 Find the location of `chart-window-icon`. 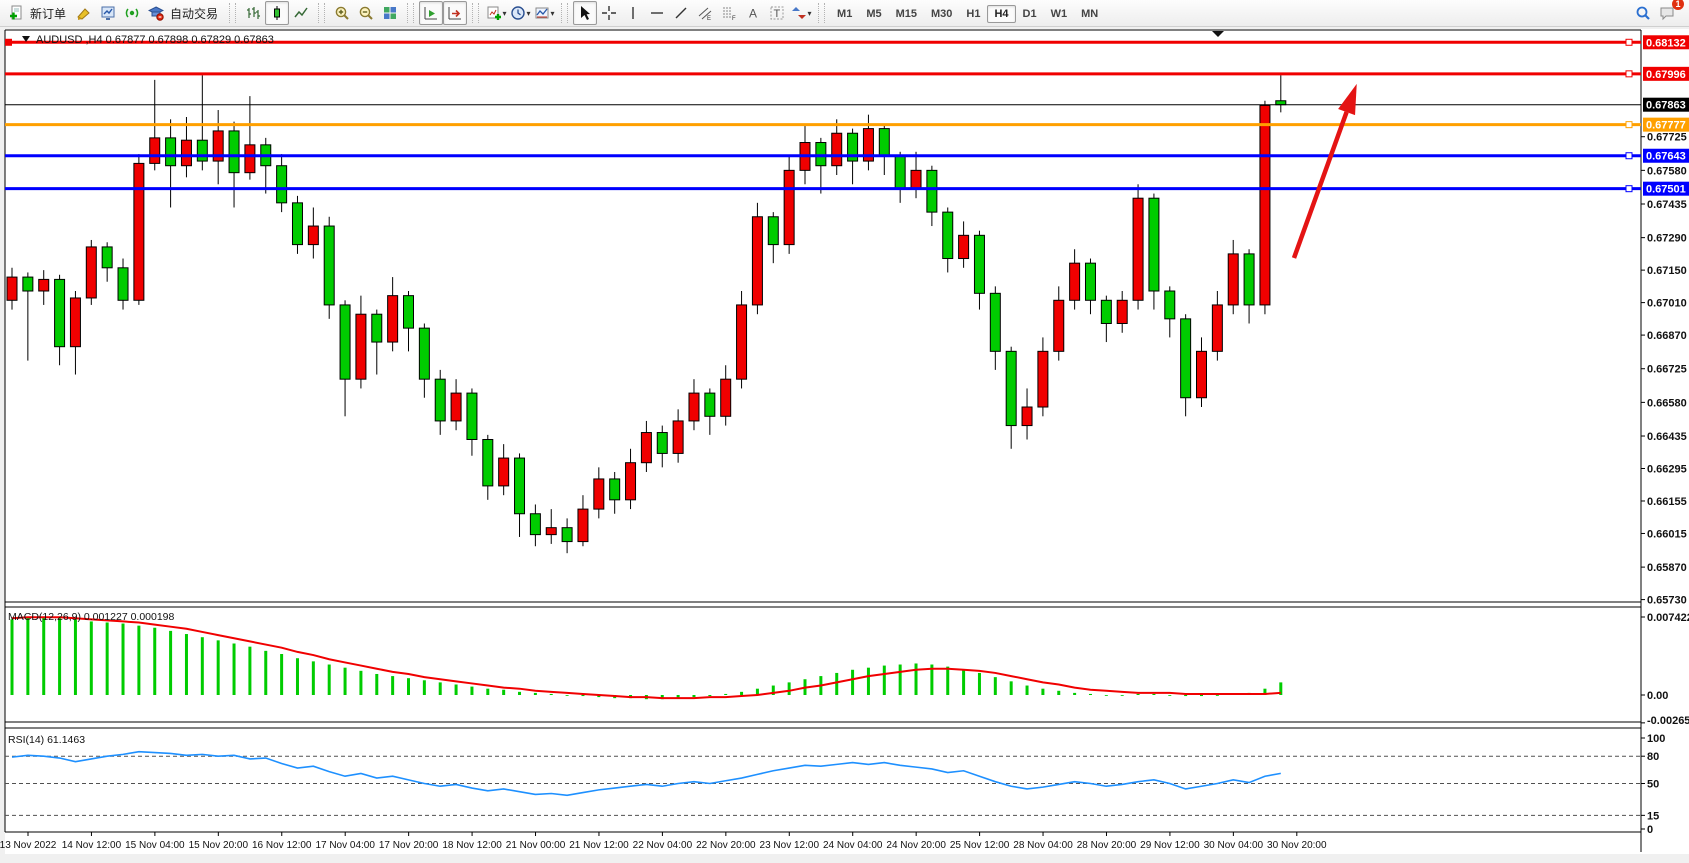

chart-window-icon is located at coordinates (108, 13).